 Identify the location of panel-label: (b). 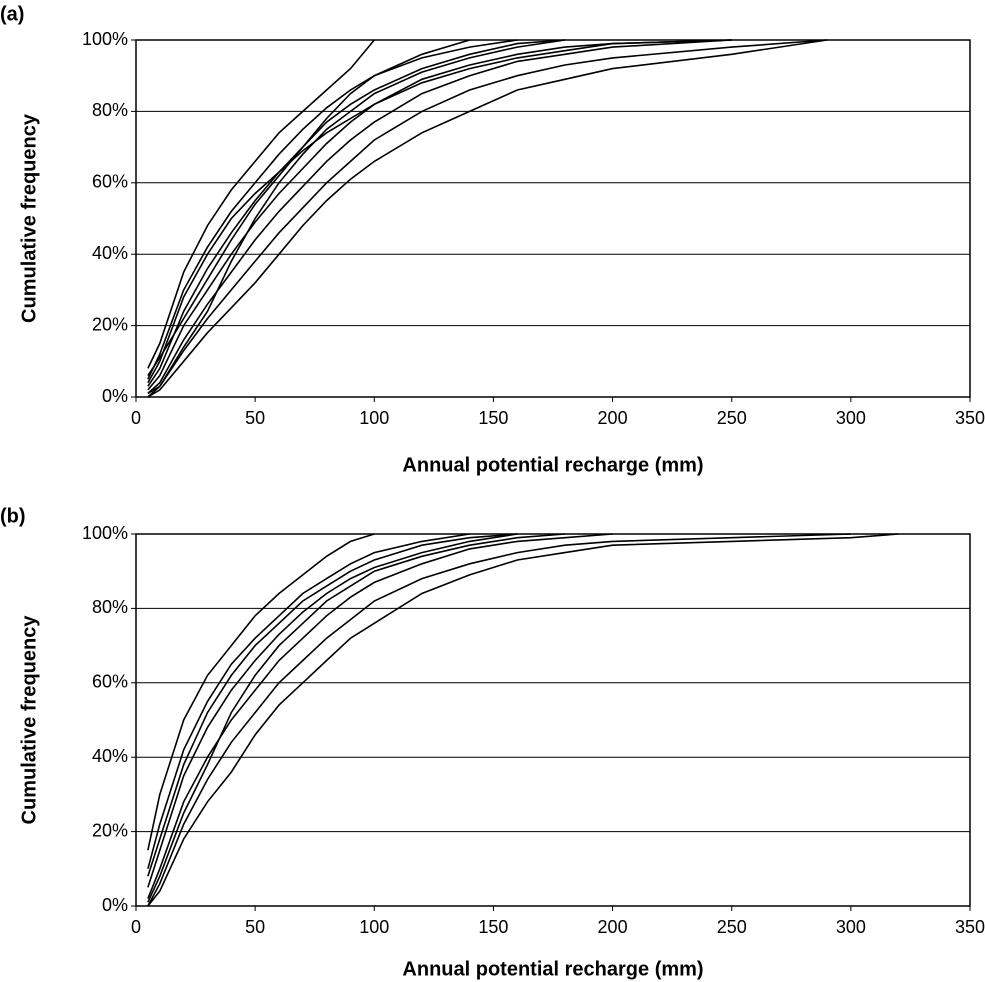
(13, 516).